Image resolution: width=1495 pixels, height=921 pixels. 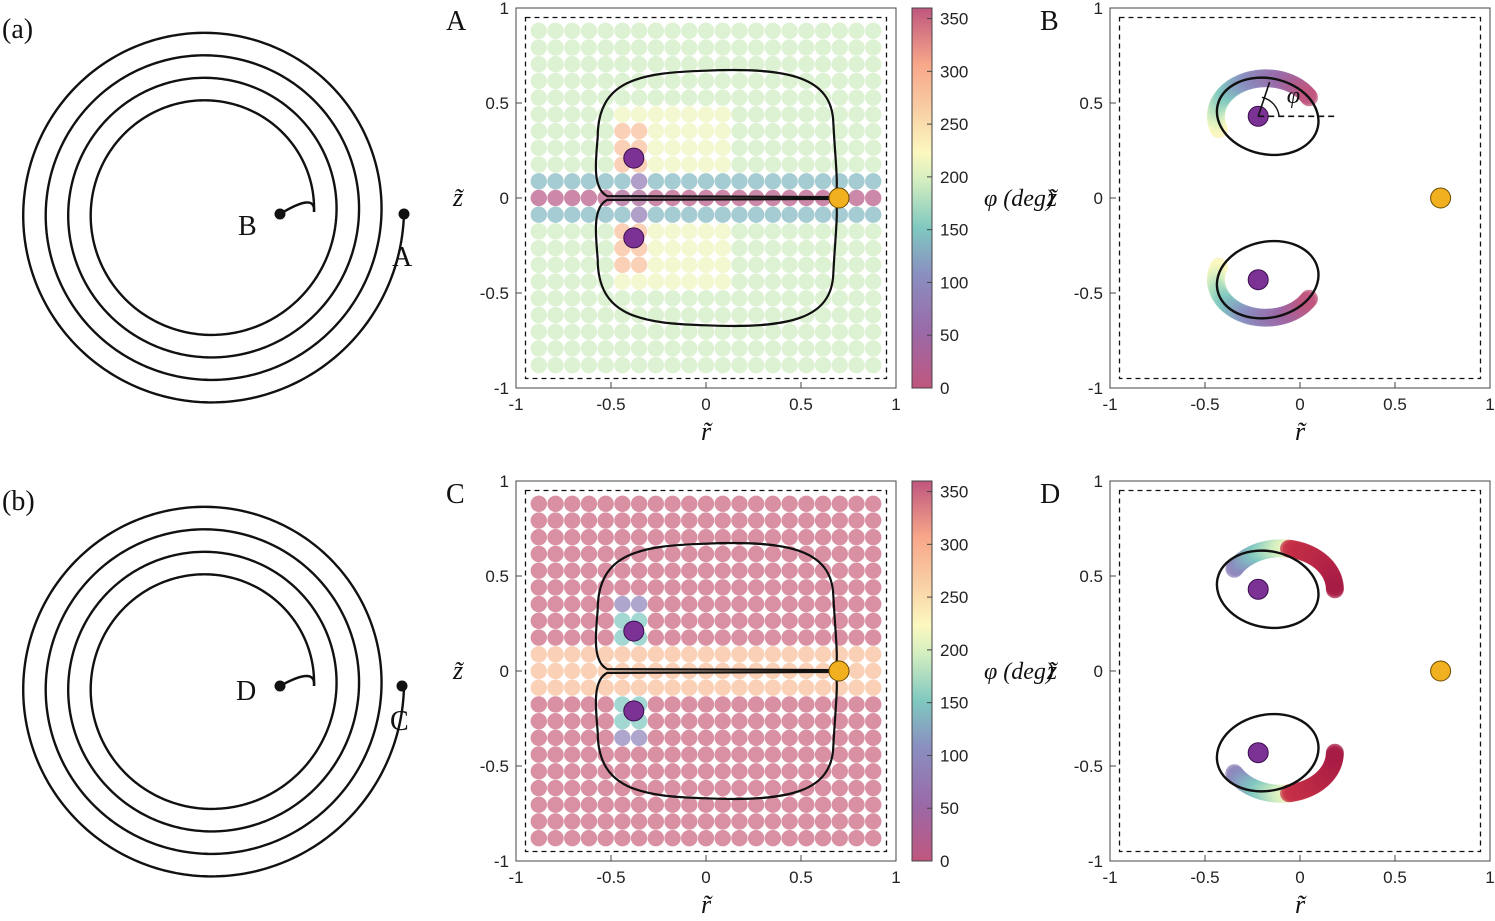 I want to click on x-tick-label: -0.5, so click(x=1204, y=877).